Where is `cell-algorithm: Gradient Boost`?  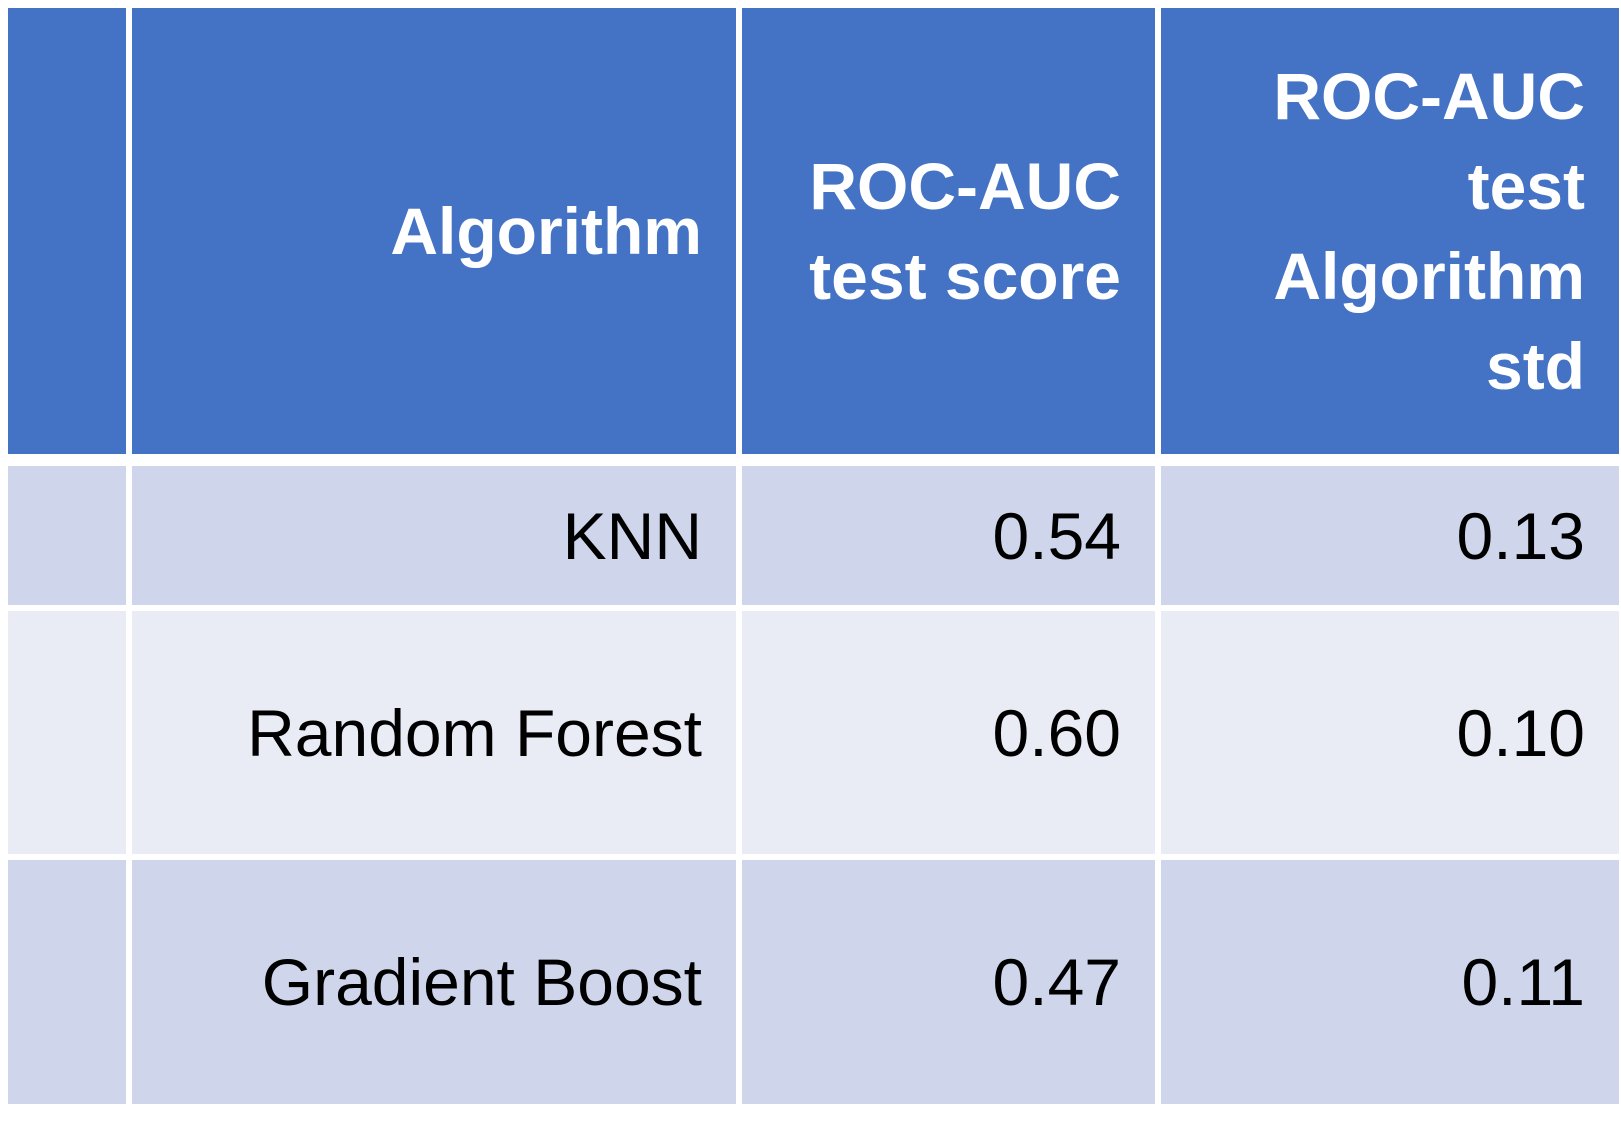 cell-algorithm: Gradient Boost is located at coordinates (434, 982).